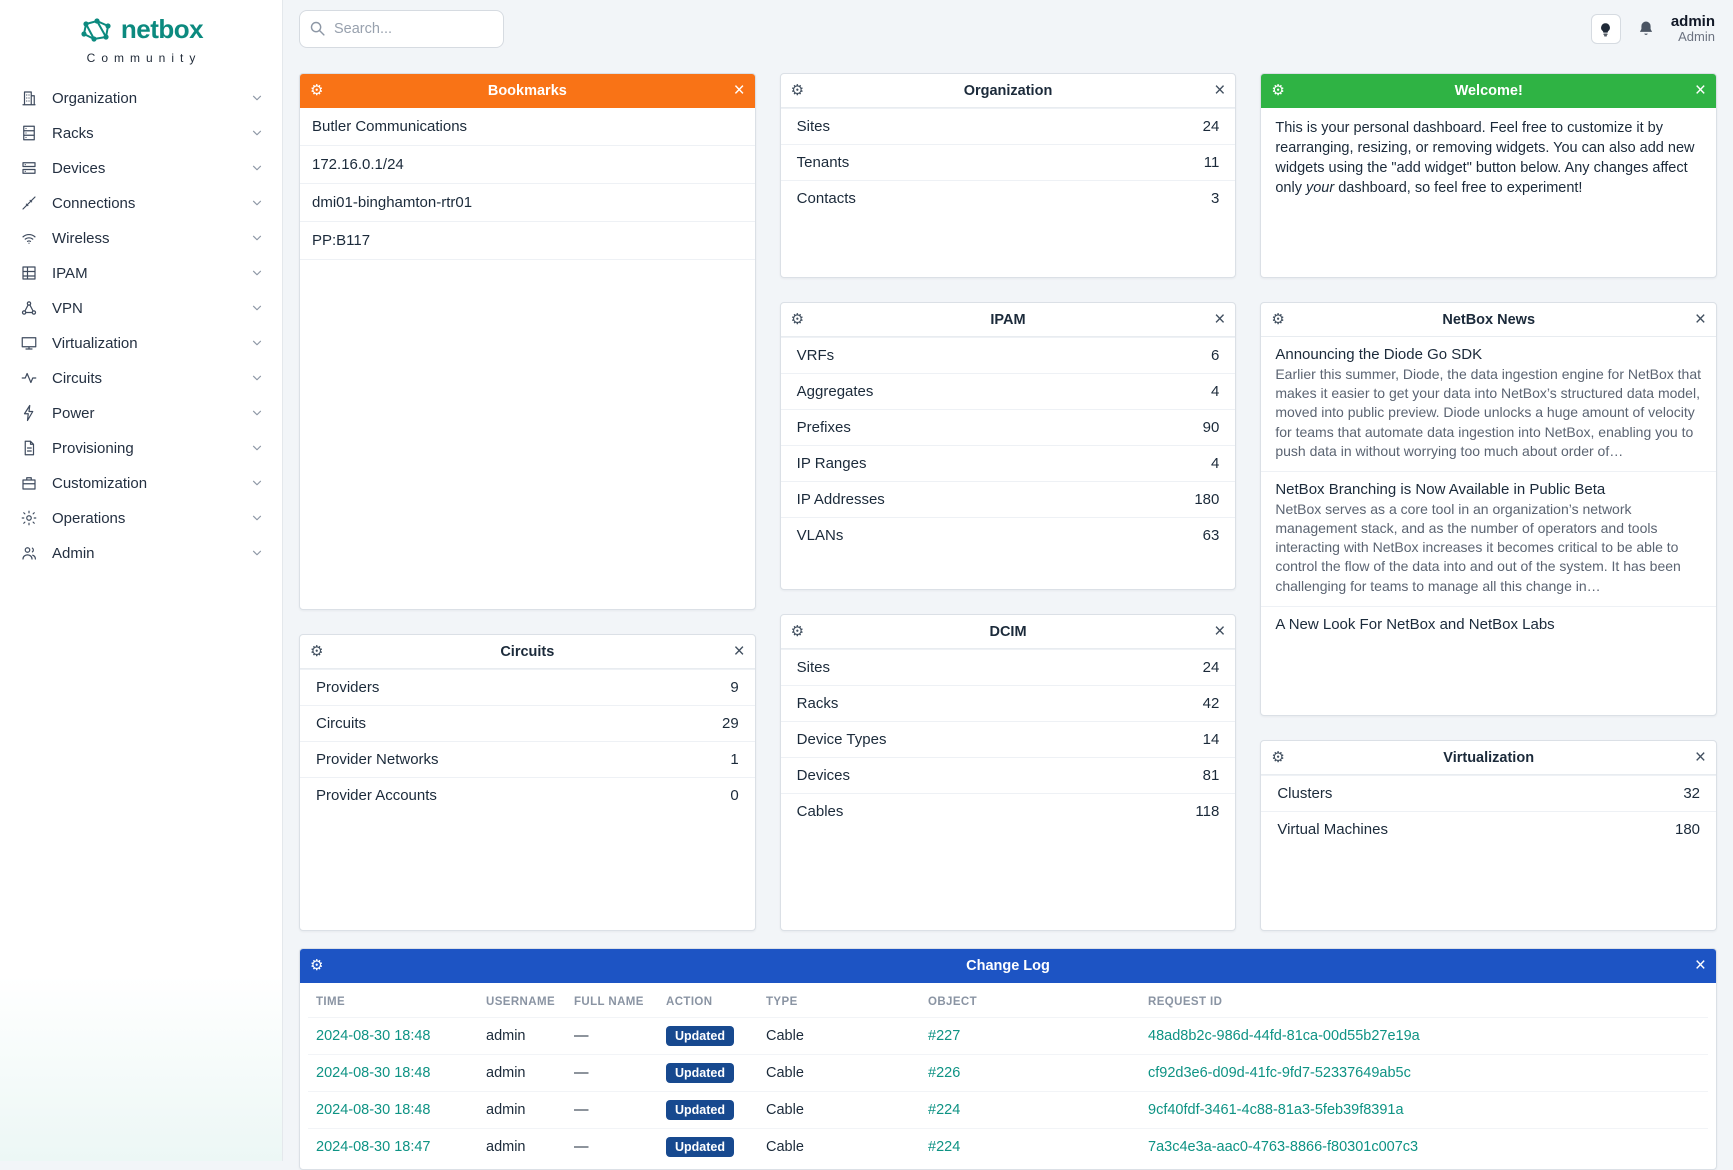  What do you see at coordinates (1606, 29) in the screenshot?
I see `theme-toggle-button` at bounding box center [1606, 29].